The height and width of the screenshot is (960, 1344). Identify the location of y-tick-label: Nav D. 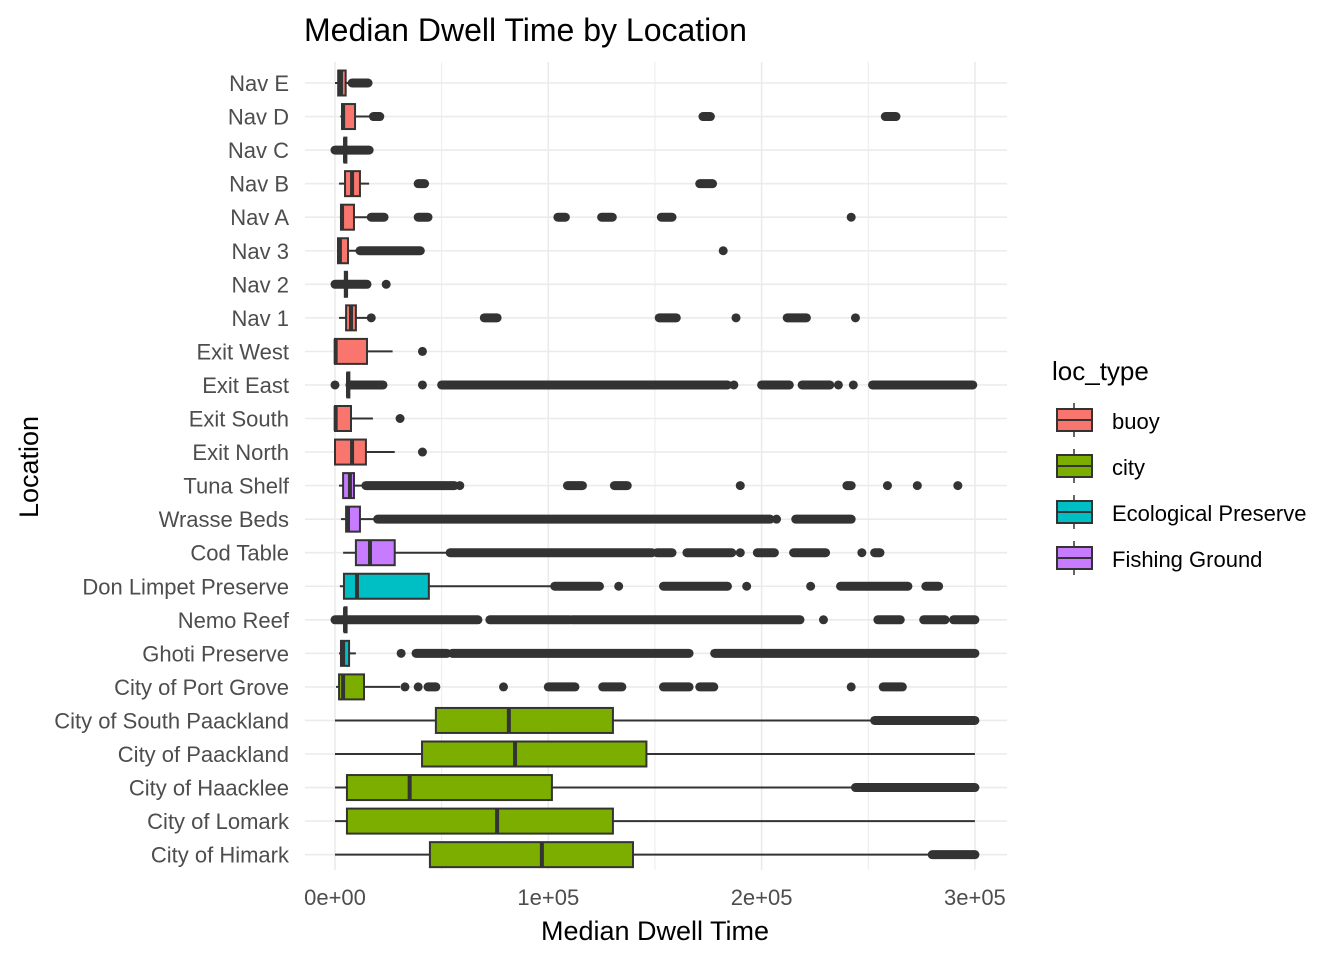
(258, 117).